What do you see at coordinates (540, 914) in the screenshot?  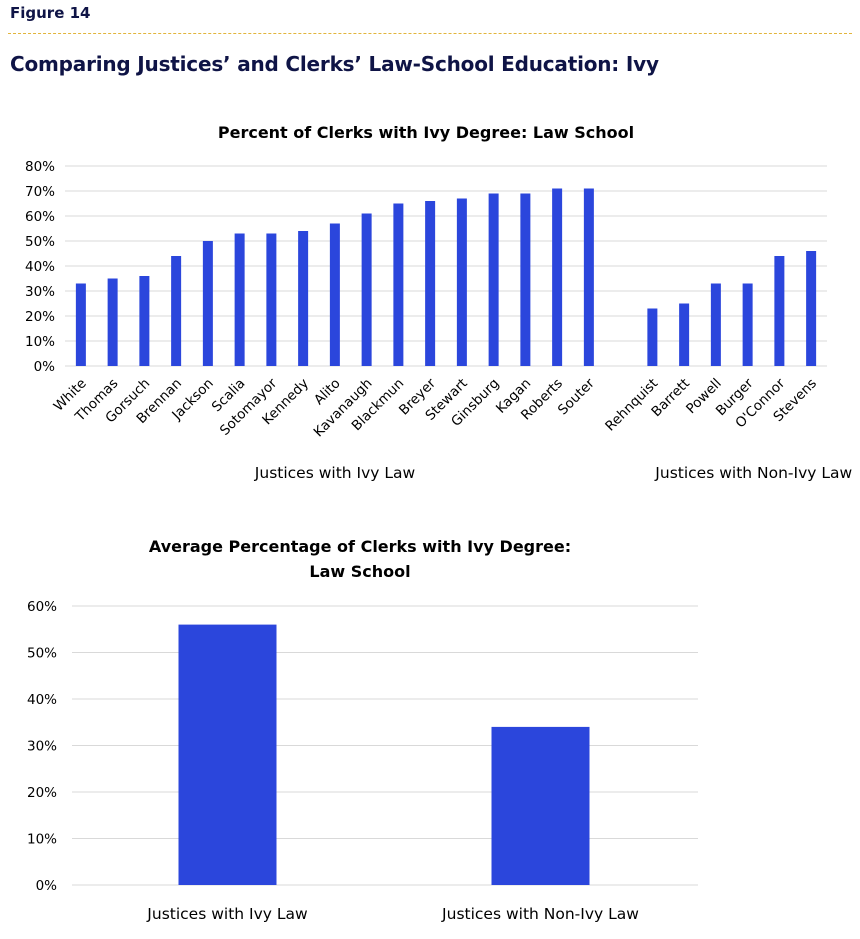 I see `x-tick-label: Justices with Non-Ivy Law` at bounding box center [540, 914].